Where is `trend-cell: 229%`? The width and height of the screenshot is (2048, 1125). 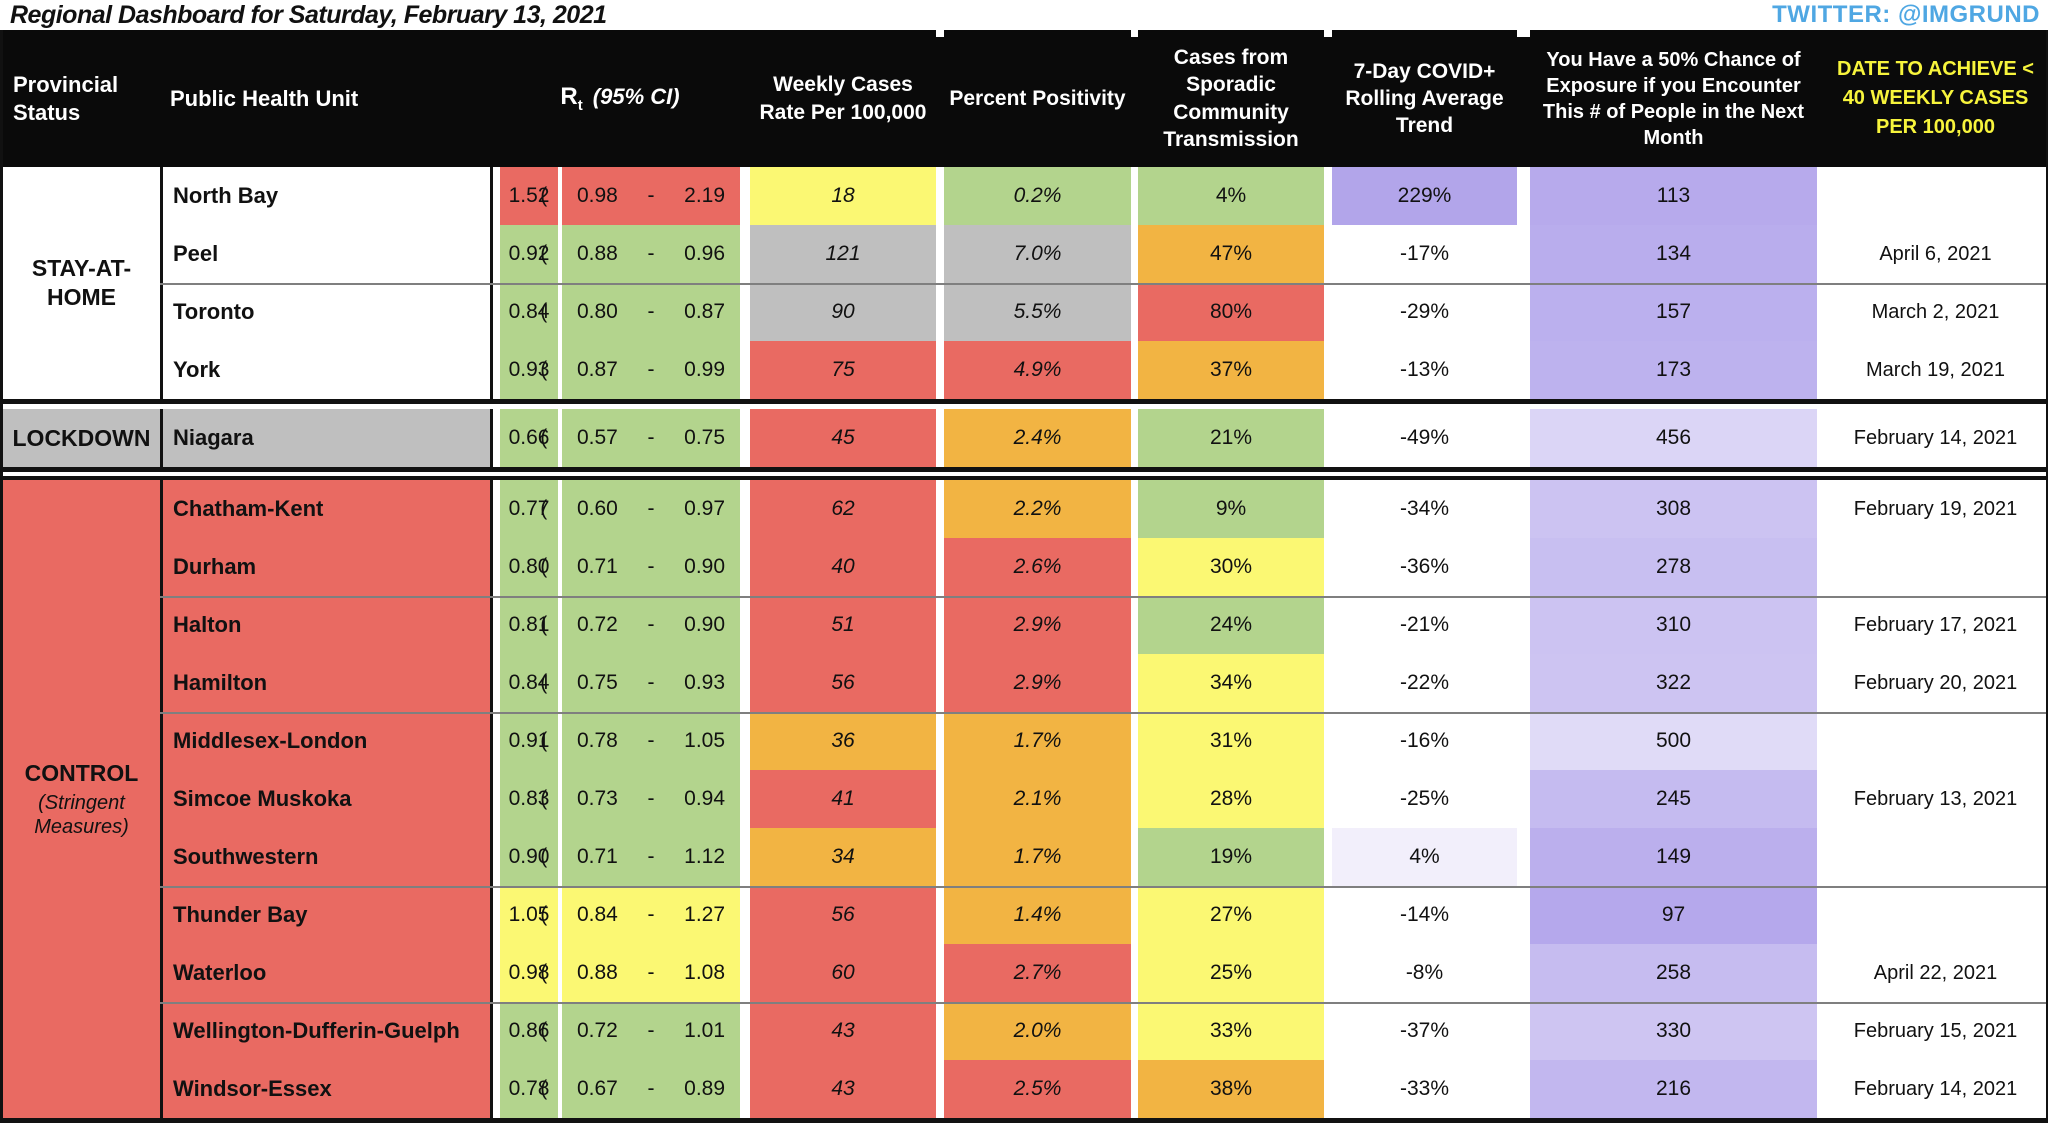
trend-cell: 229% is located at coordinates (1424, 196).